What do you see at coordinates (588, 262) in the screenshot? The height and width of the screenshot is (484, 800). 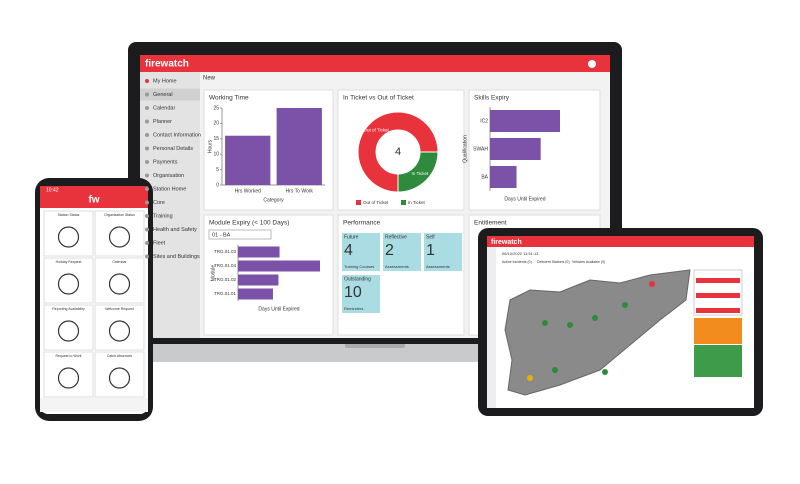 I see `tablet-tab: Vehicles Available (0)` at bounding box center [588, 262].